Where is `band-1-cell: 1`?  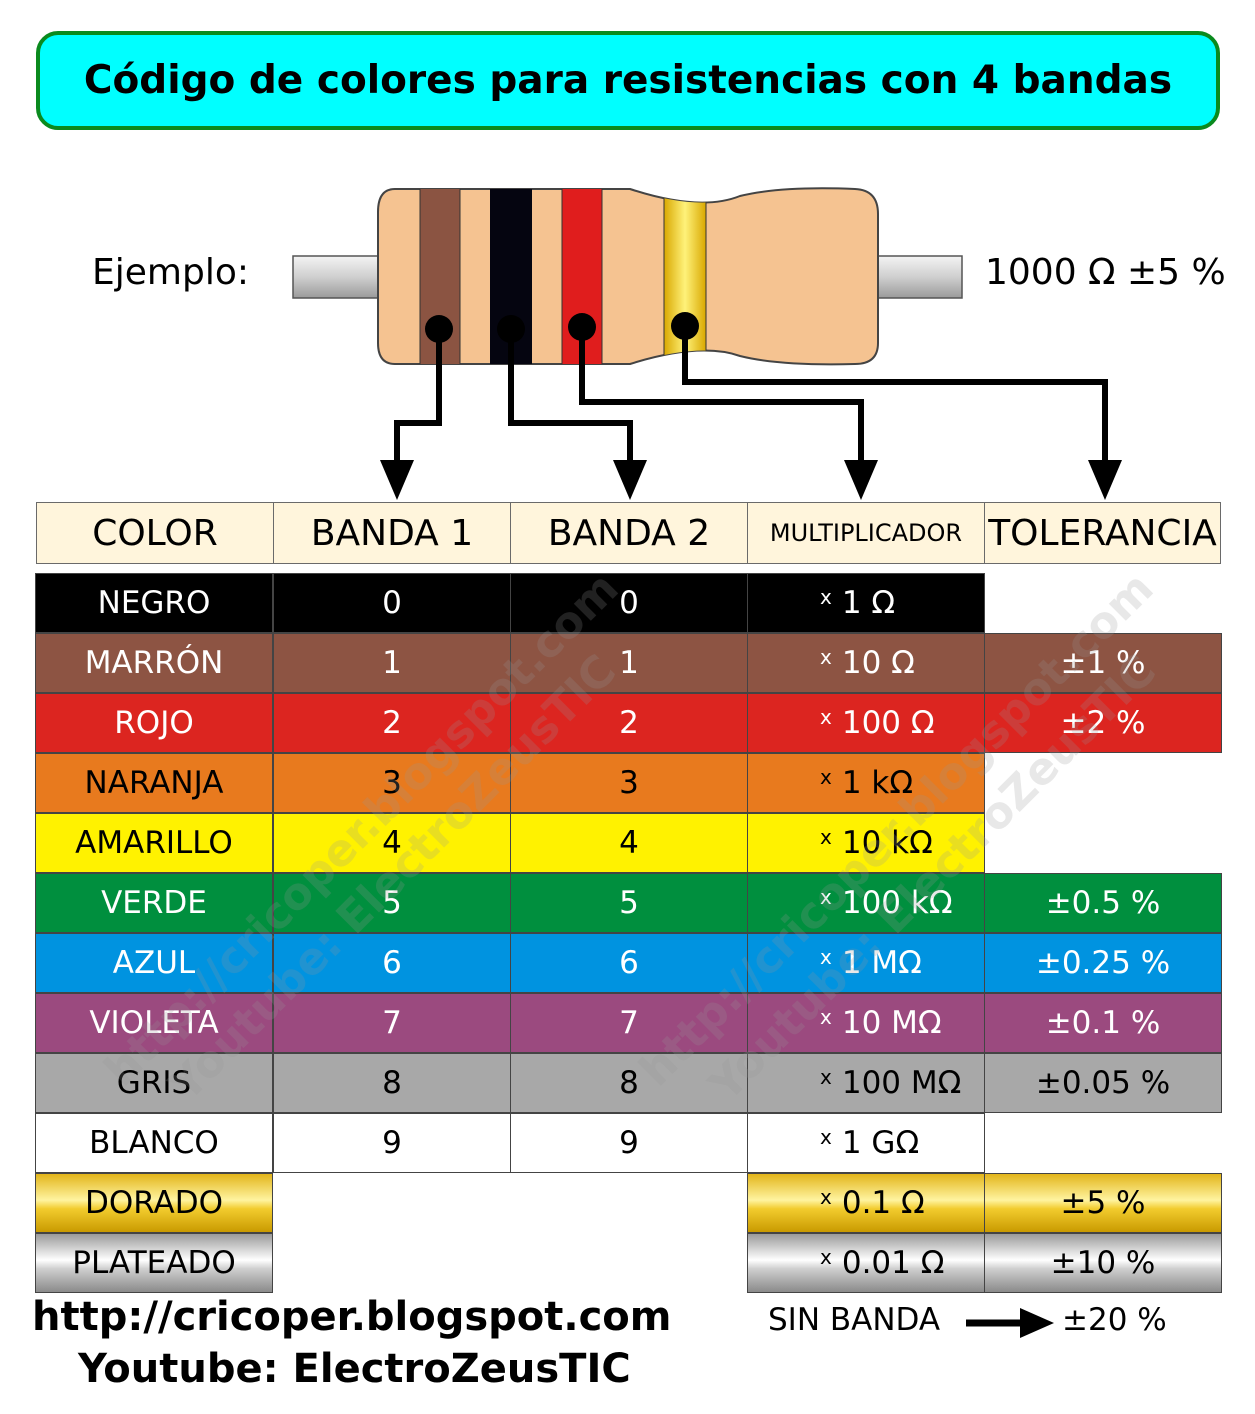
band-1-cell: 1 is located at coordinates (392, 663).